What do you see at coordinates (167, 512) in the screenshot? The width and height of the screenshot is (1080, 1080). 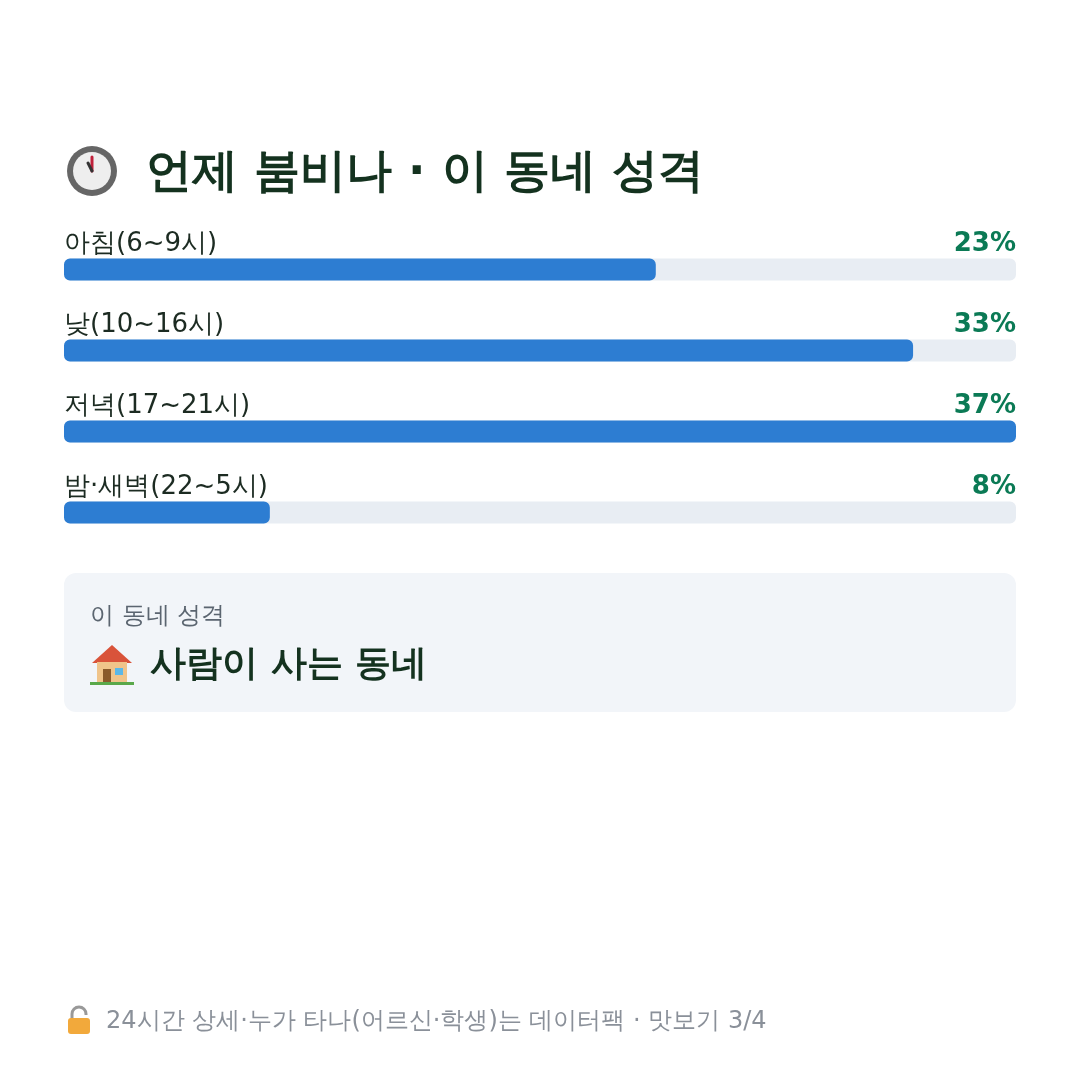 I see `bar` at bounding box center [167, 512].